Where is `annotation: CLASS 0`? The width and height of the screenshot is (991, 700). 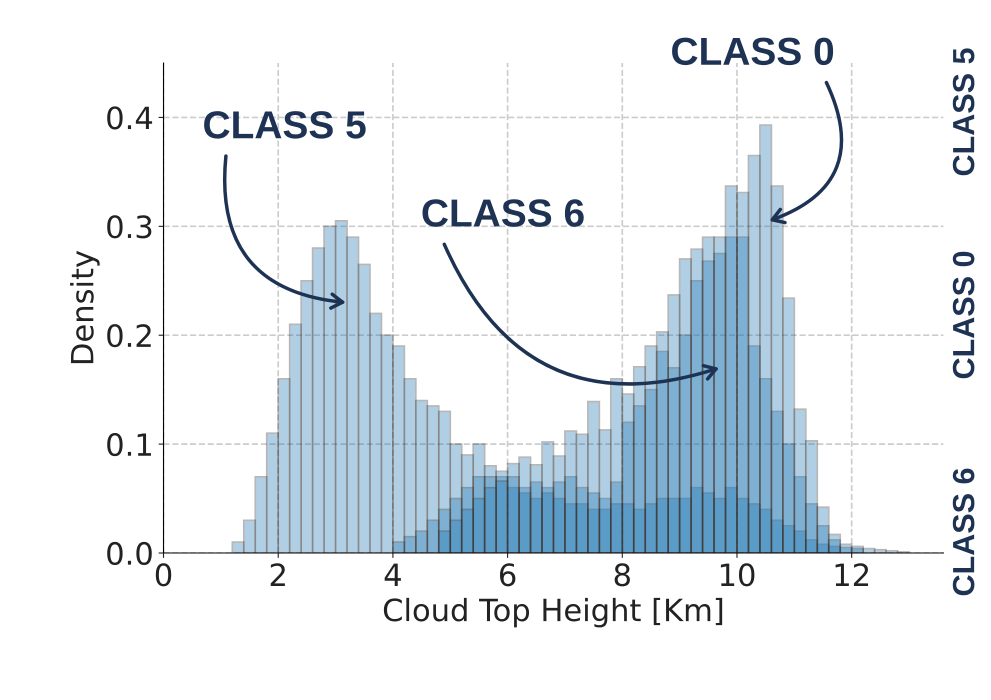 annotation: CLASS 0 is located at coordinates (753, 52).